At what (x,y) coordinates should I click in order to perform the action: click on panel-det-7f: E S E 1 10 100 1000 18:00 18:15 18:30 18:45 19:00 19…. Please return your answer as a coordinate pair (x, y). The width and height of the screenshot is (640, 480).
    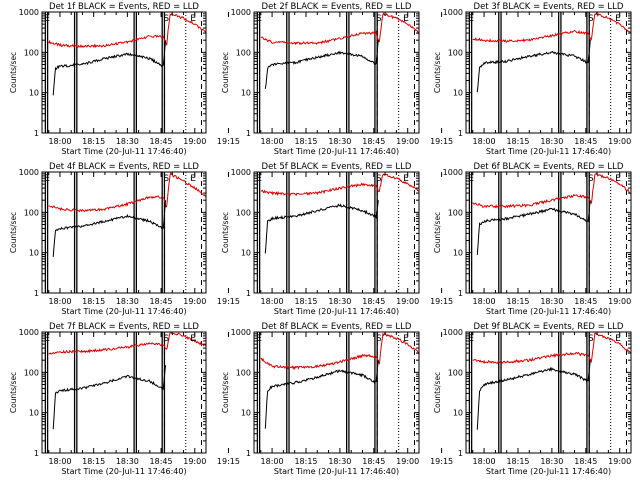
    Looking at the image, I should click on (124, 399).